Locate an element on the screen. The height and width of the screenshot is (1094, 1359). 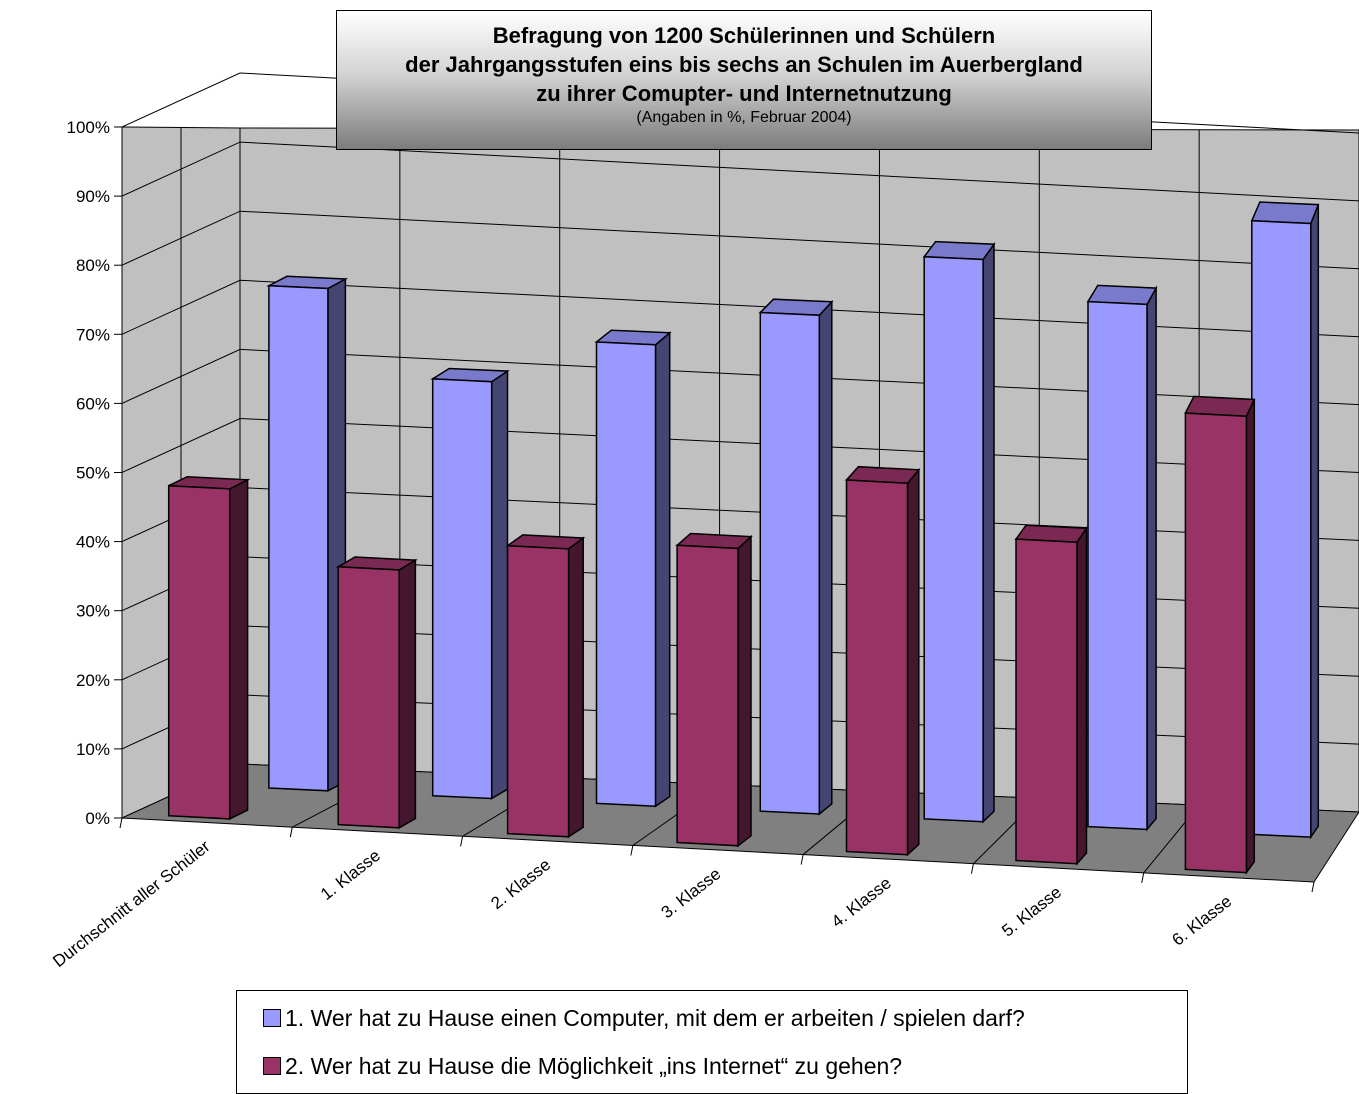
y-tick-label: 10% is located at coordinates (93, 749).